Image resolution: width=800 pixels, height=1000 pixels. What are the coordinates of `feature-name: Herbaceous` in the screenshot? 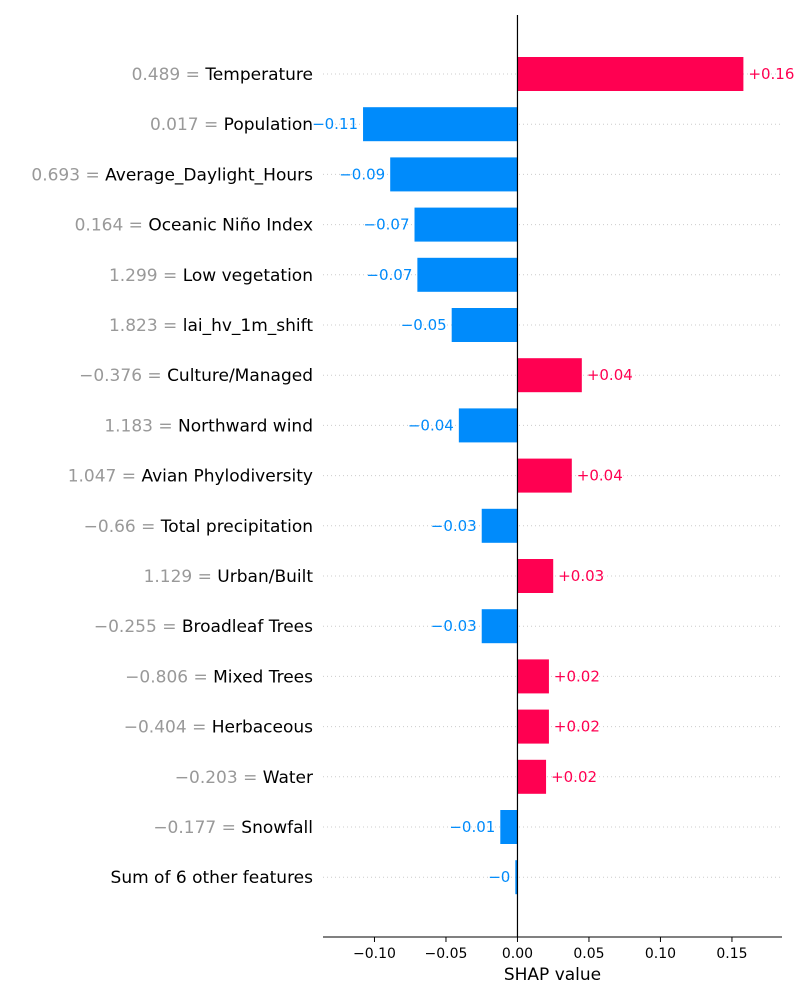 It's located at (262, 728).